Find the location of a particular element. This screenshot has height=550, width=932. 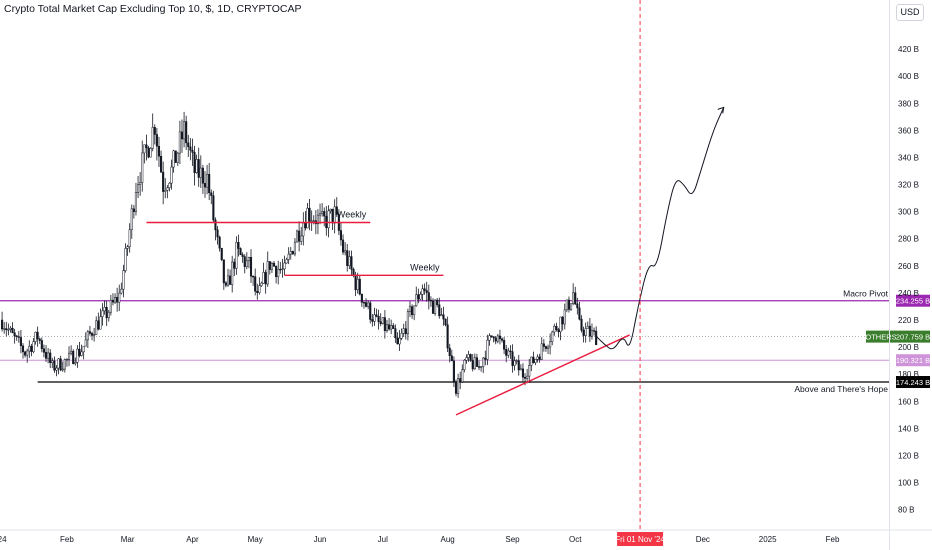

x-tick-label: 24 is located at coordinates (3, 539).